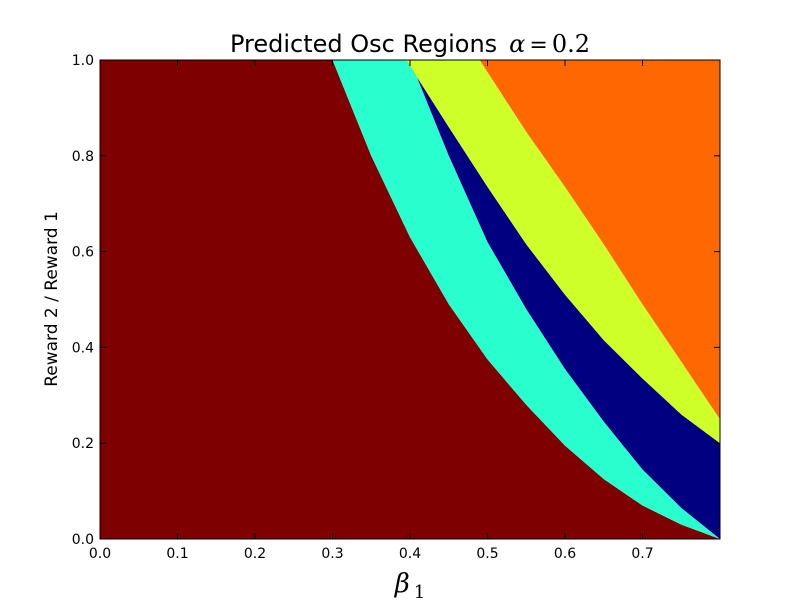 This screenshot has width=800, height=600. I want to click on chart-title-alpha: α, so click(517, 44).